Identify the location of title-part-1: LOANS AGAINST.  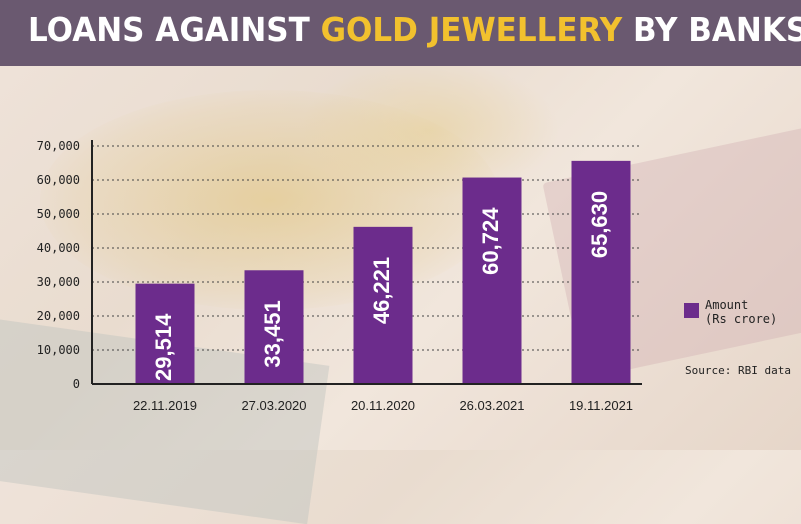
(174, 29).